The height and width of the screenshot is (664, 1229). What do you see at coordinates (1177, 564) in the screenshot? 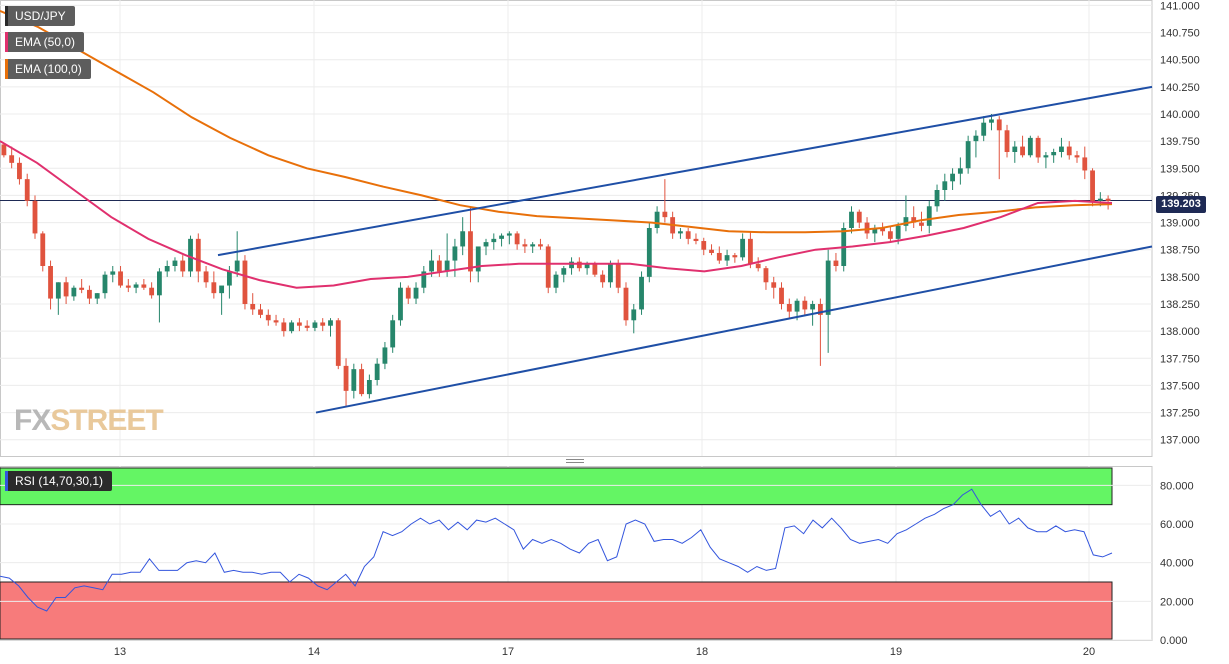
I see `rsi-y-tick-label: 40.000` at bounding box center [1177, 564].